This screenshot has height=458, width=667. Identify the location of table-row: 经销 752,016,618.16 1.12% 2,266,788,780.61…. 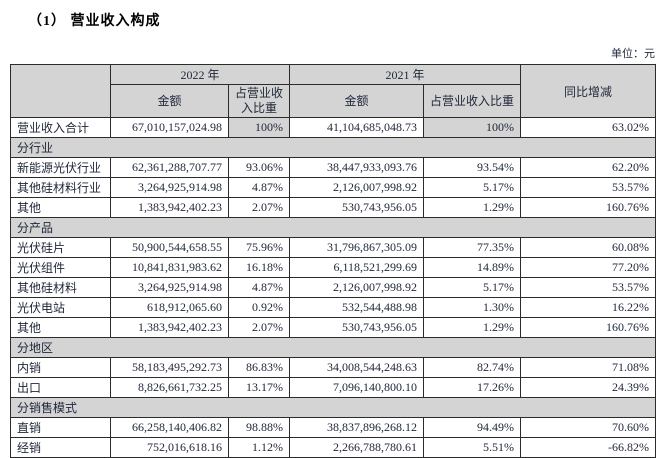
(333, 447).